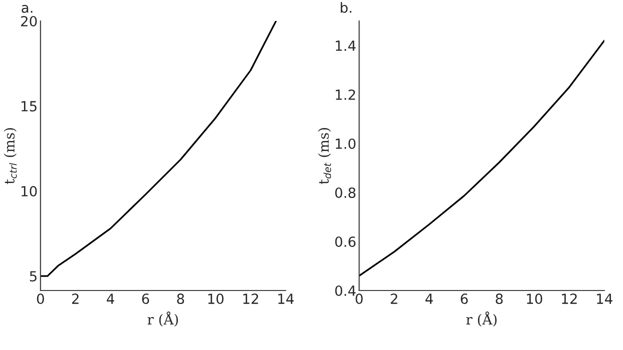  I want to click on y-tick-label: 5, so click(33, 276).